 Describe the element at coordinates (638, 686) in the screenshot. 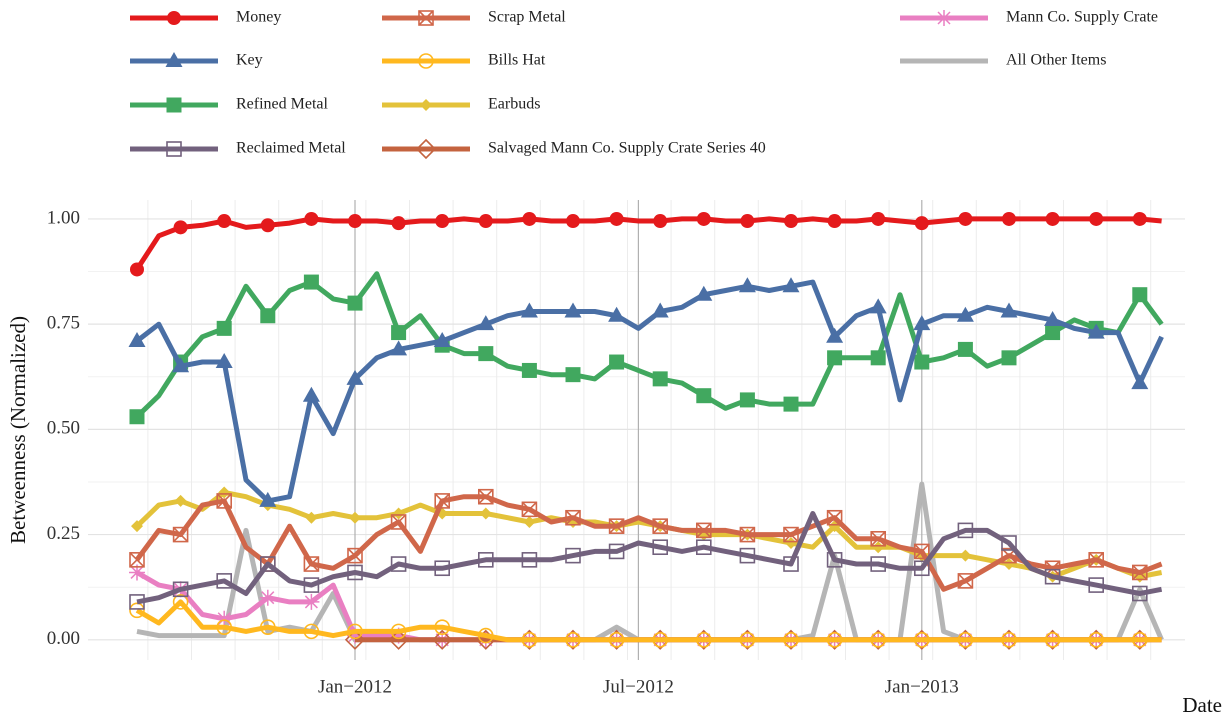

I see `x-tick-label: Jul−2012` at that location.